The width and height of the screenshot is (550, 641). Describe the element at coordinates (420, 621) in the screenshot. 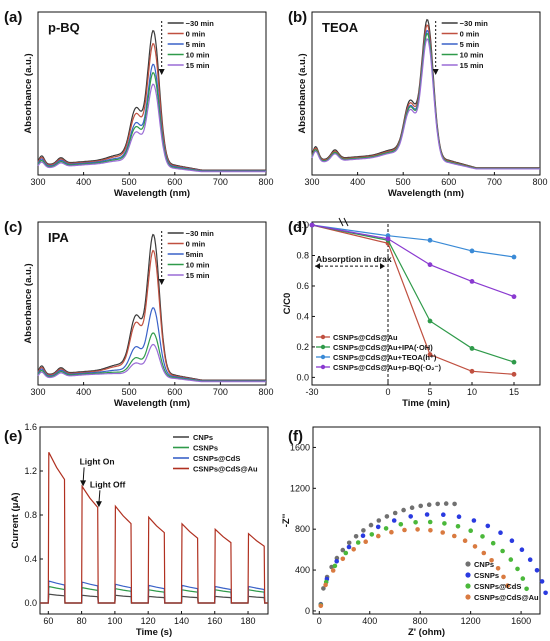

I see `f-xtick-label: 800` at that location.